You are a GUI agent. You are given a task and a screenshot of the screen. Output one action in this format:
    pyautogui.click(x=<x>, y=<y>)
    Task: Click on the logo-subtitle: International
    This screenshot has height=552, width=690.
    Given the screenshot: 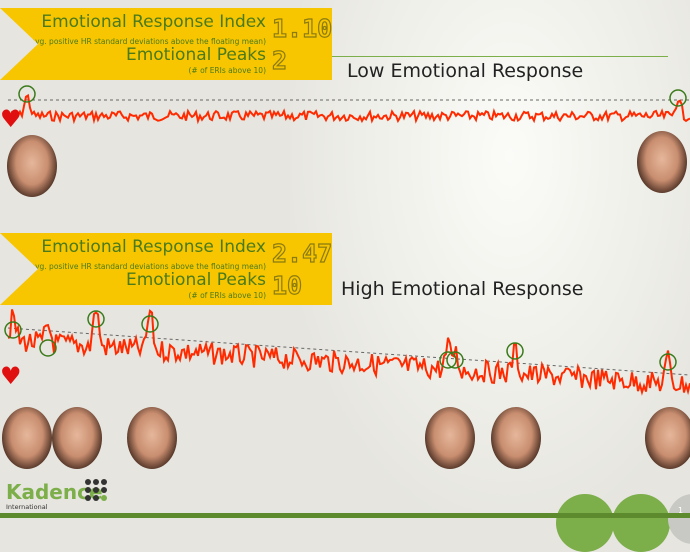 What is the action you would take?
    pyautogui.click(x=27, y=507)
    